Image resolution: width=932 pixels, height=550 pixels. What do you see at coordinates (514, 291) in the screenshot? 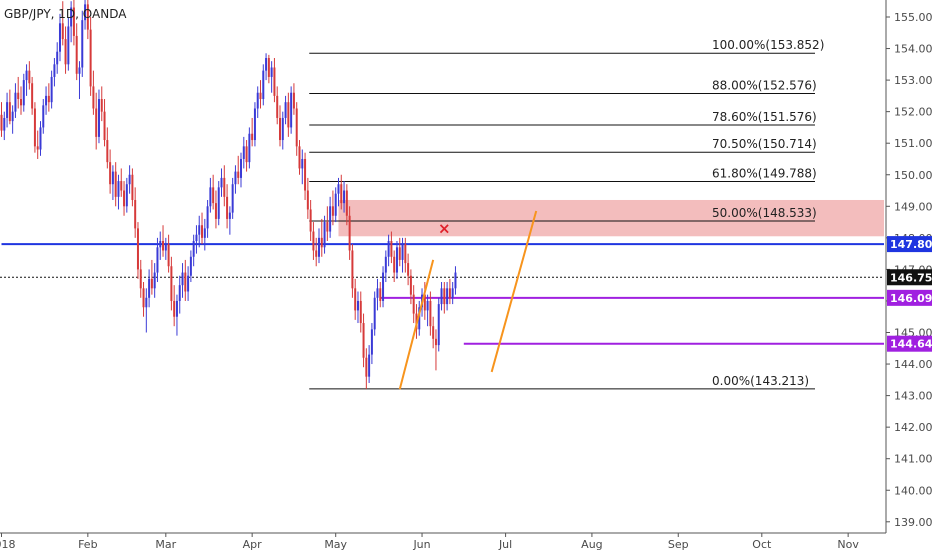
I see `trend-line` at bounding box center [514, 291].